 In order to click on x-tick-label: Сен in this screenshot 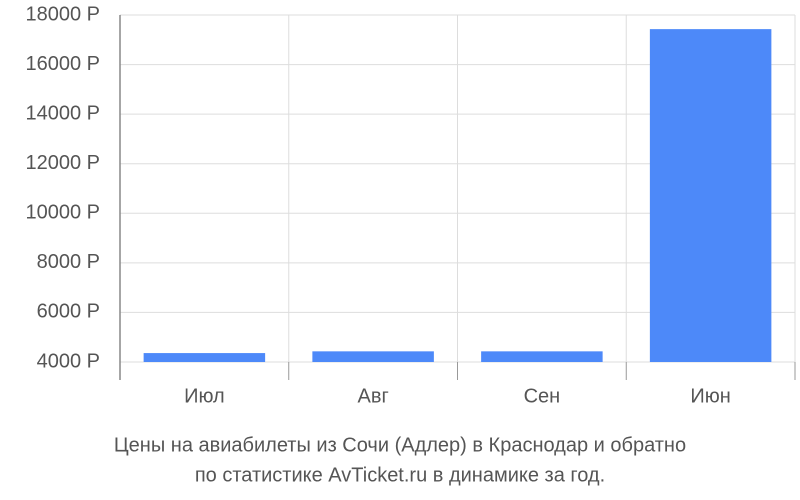, I will do `click(542, 396)`.